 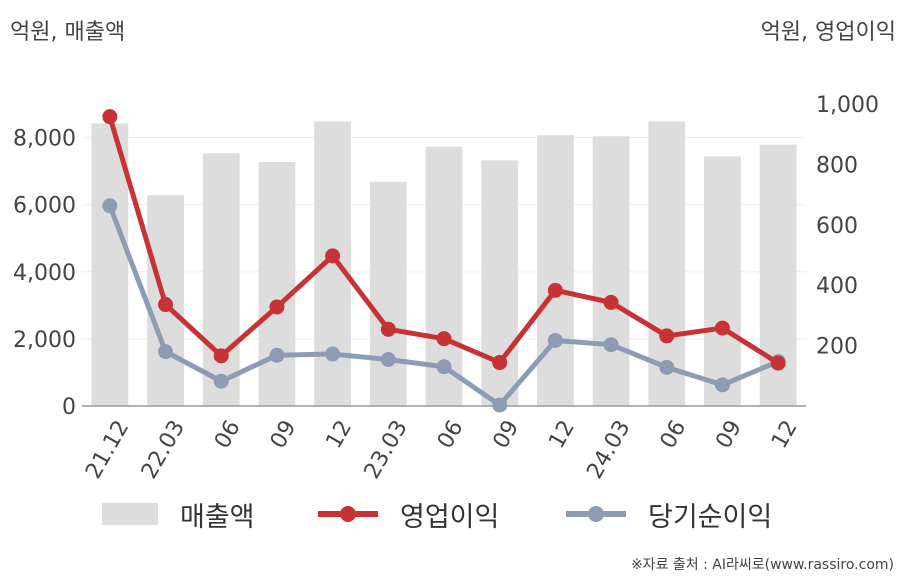 I want to click on source-note: ※자료 출처 : AI라씨로(www.rassiro.com), so click(x=762, y=565).